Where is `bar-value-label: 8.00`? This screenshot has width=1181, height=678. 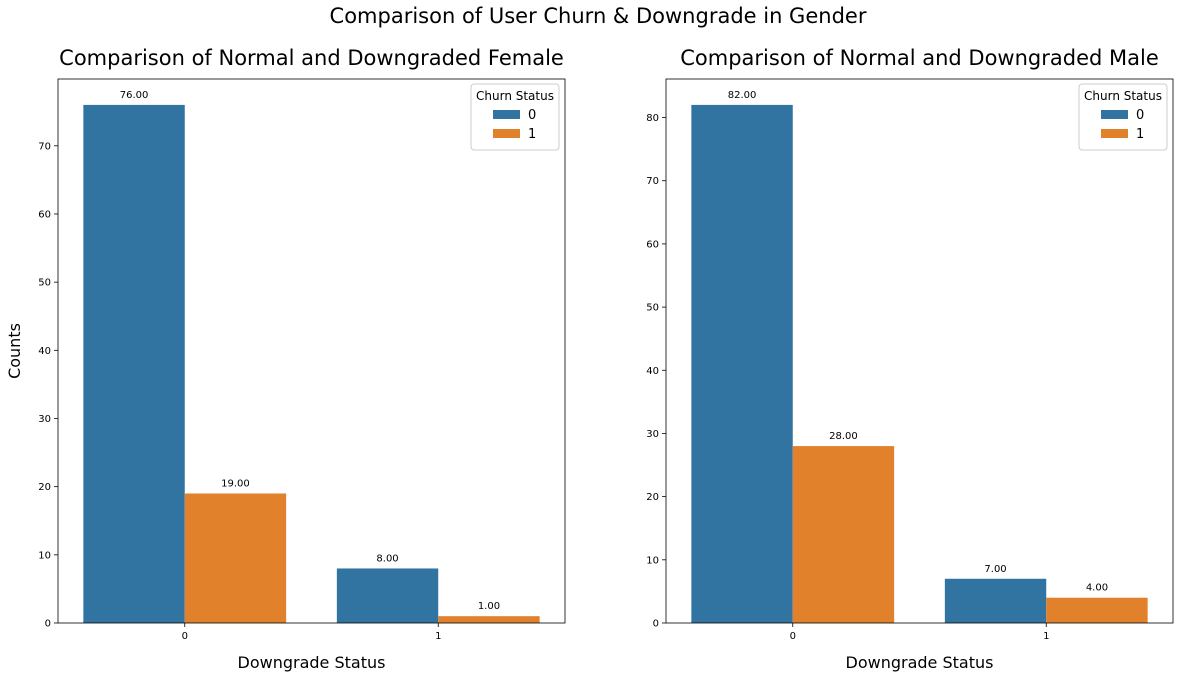 bar-value-label: 8.00 is located at coordinates (387, 558).